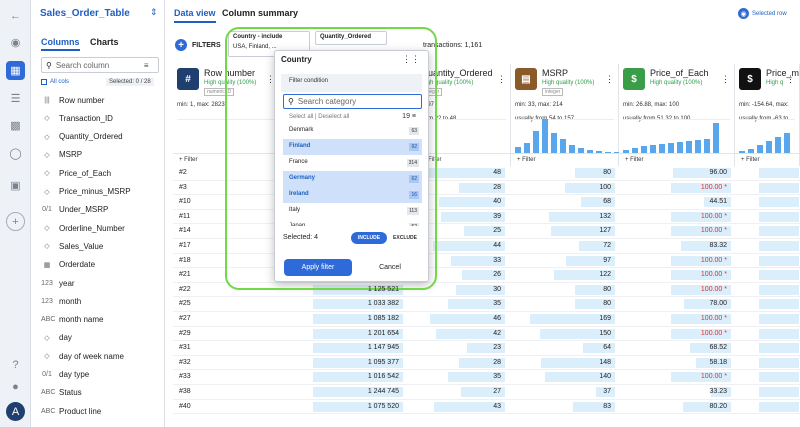 The image size is (800, 427). I want to click on column-item: ◇ Price_of_Each, so click(76, 173).